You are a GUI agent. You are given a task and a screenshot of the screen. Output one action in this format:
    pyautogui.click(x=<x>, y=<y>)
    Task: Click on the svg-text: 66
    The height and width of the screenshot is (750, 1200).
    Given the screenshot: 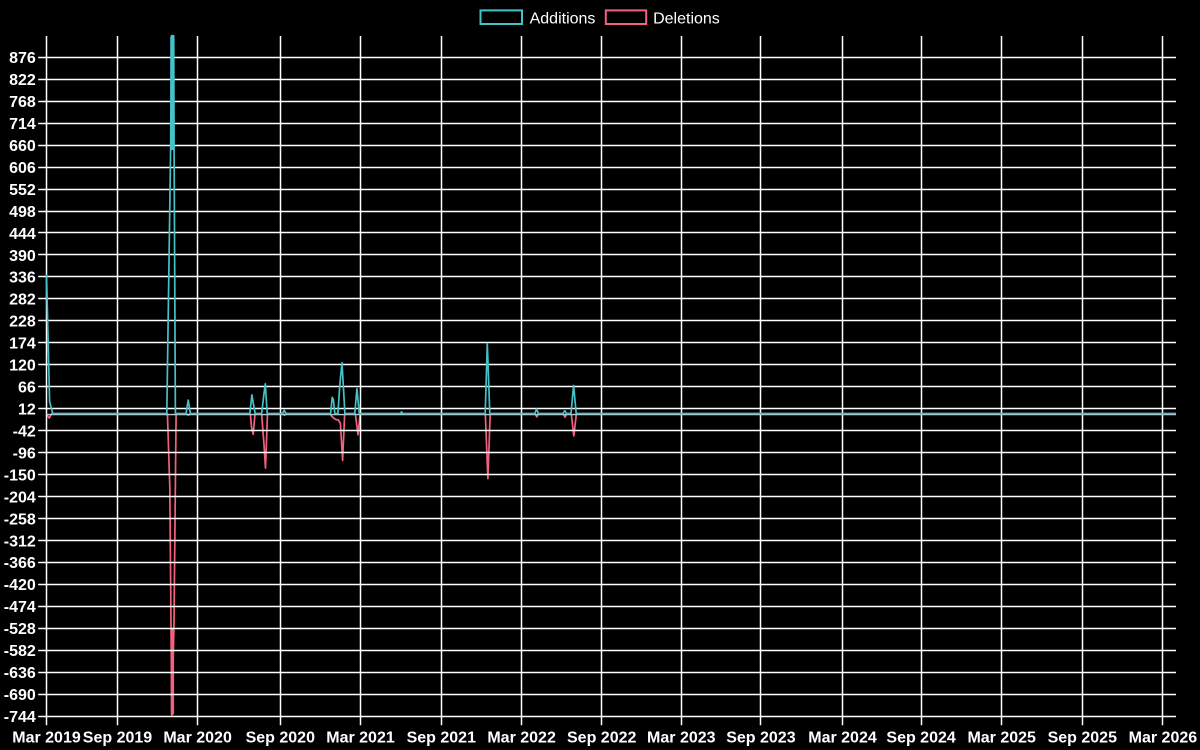 What is the action you would take?
    pyautogui.click(x=27, y=388)
    